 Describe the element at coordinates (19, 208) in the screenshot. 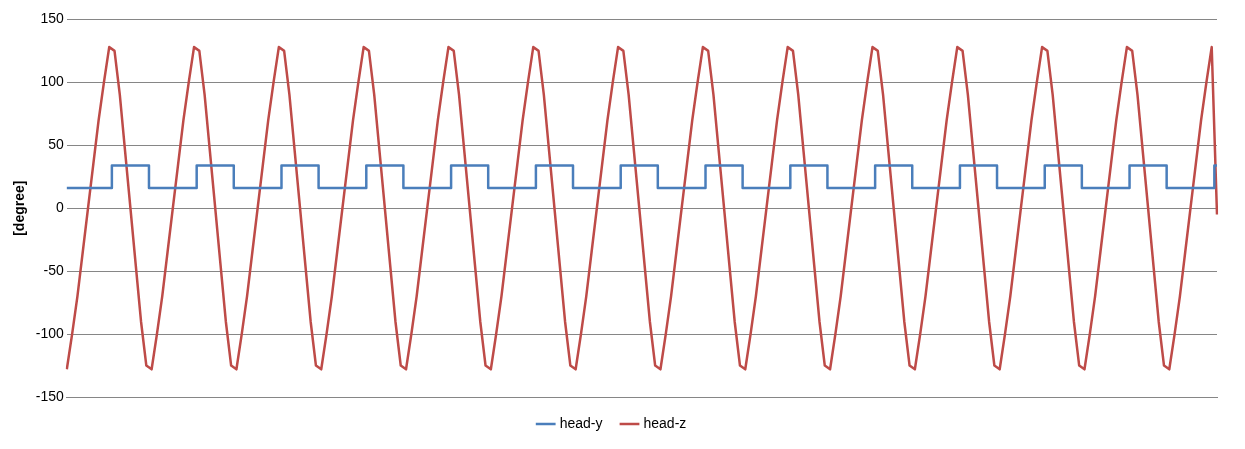

I see `y-axis-title: [degree]` at that location.